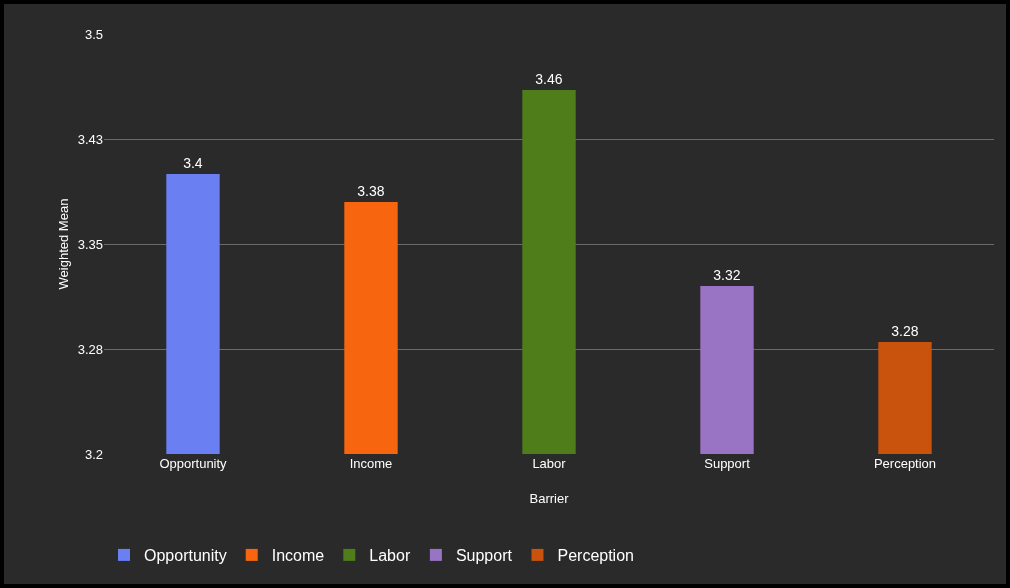 This screenshot has height=588, width=1010. What do you see at coordinates (905, 463) in the screenshot?
I see `x-tick-label: Perception` at bounding box center [905, 463].